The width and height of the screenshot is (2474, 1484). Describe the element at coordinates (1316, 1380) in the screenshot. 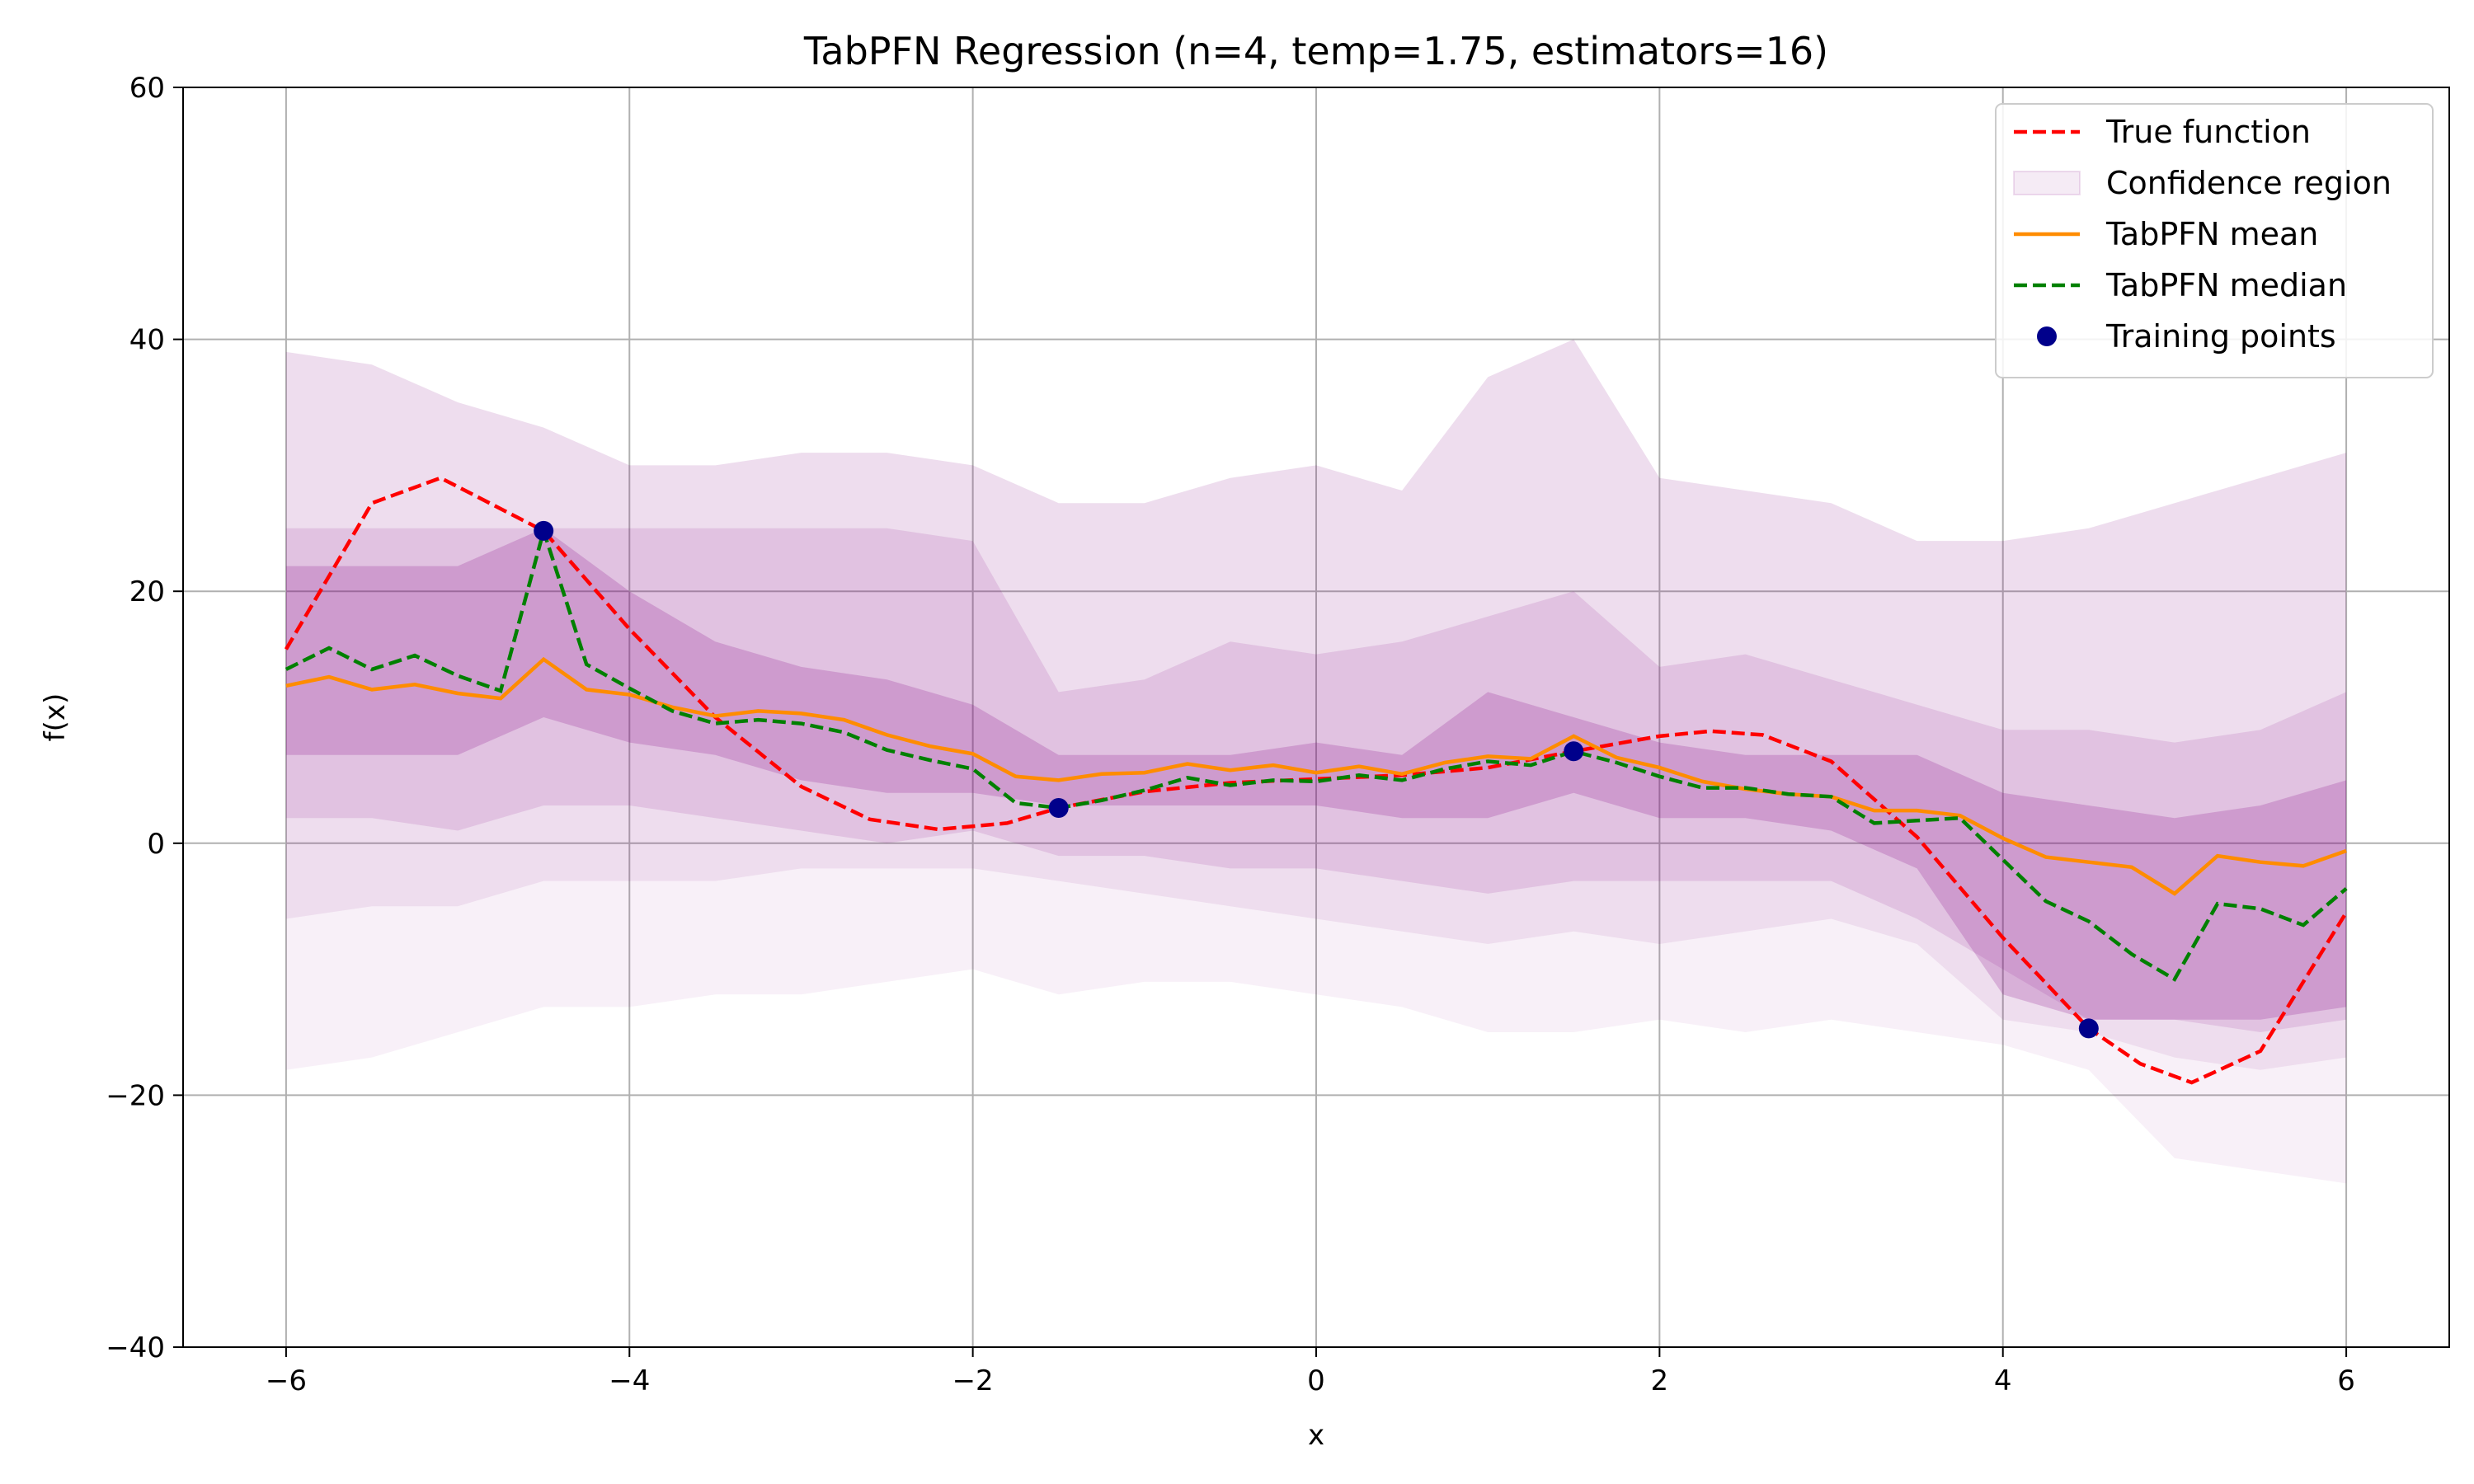

I see `x-tick-label: 0` at that location.